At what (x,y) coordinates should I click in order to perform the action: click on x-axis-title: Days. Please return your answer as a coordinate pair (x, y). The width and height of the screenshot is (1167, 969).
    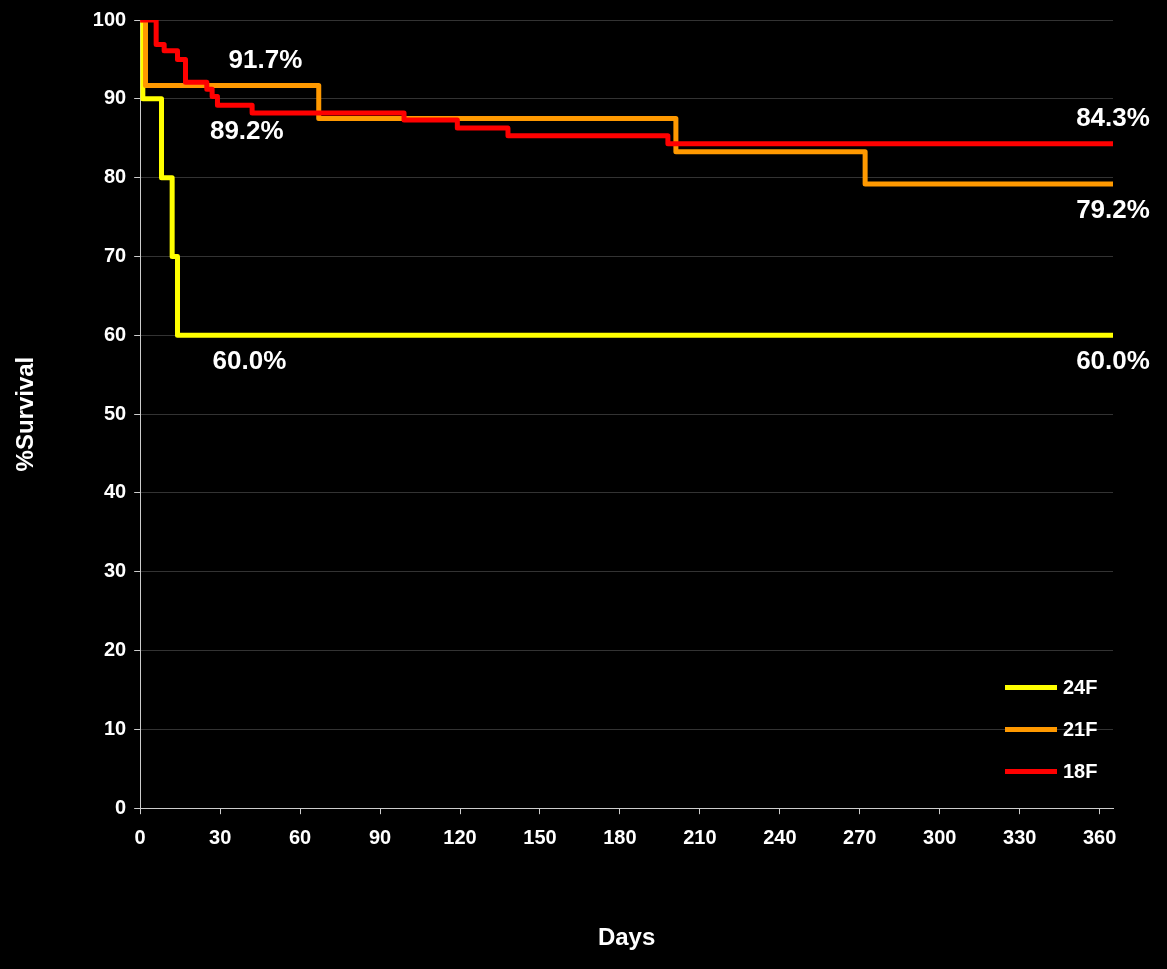
    Looking at the image, I should click on (626, 937).